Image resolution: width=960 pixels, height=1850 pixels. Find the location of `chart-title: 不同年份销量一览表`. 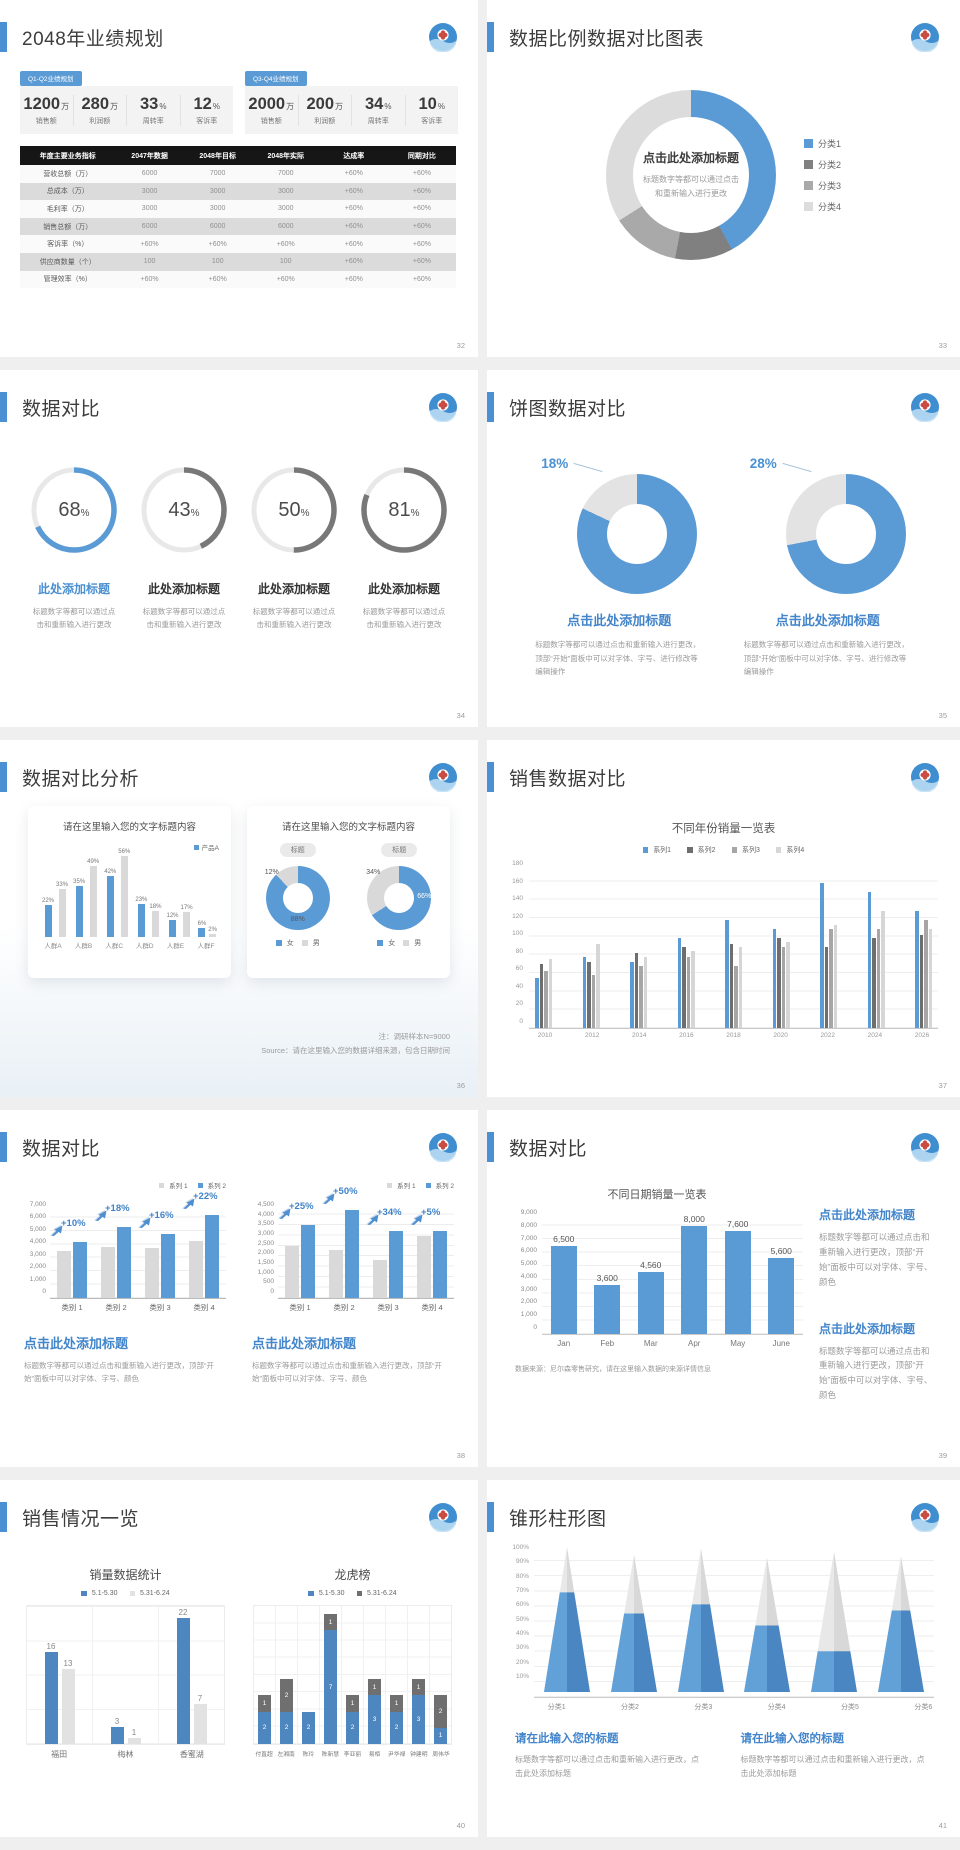

chart-title: 不同年份销量一览表 is located at coordinates (723, 829).